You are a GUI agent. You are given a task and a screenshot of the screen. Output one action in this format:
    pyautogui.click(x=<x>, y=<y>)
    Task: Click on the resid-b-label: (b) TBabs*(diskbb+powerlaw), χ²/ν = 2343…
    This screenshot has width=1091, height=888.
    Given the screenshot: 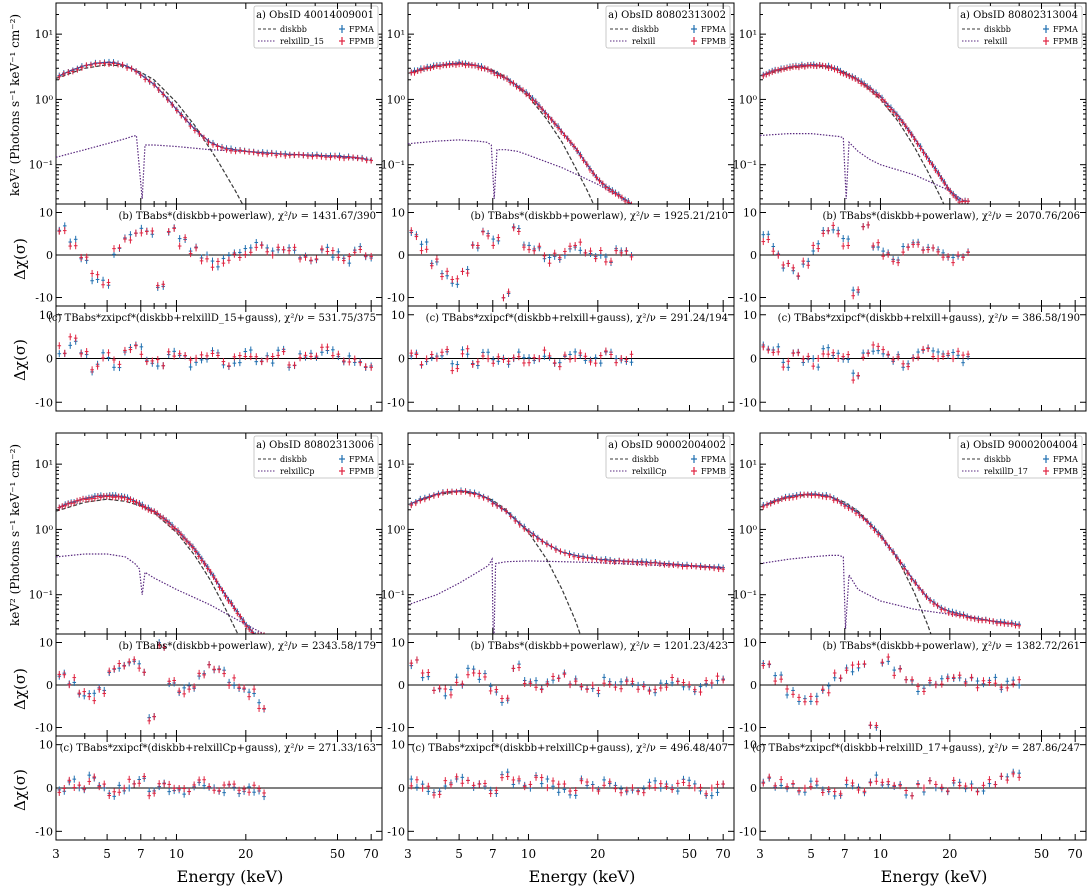 What is the action you would take?
    pyautogui.click(x=248, y=646)
    